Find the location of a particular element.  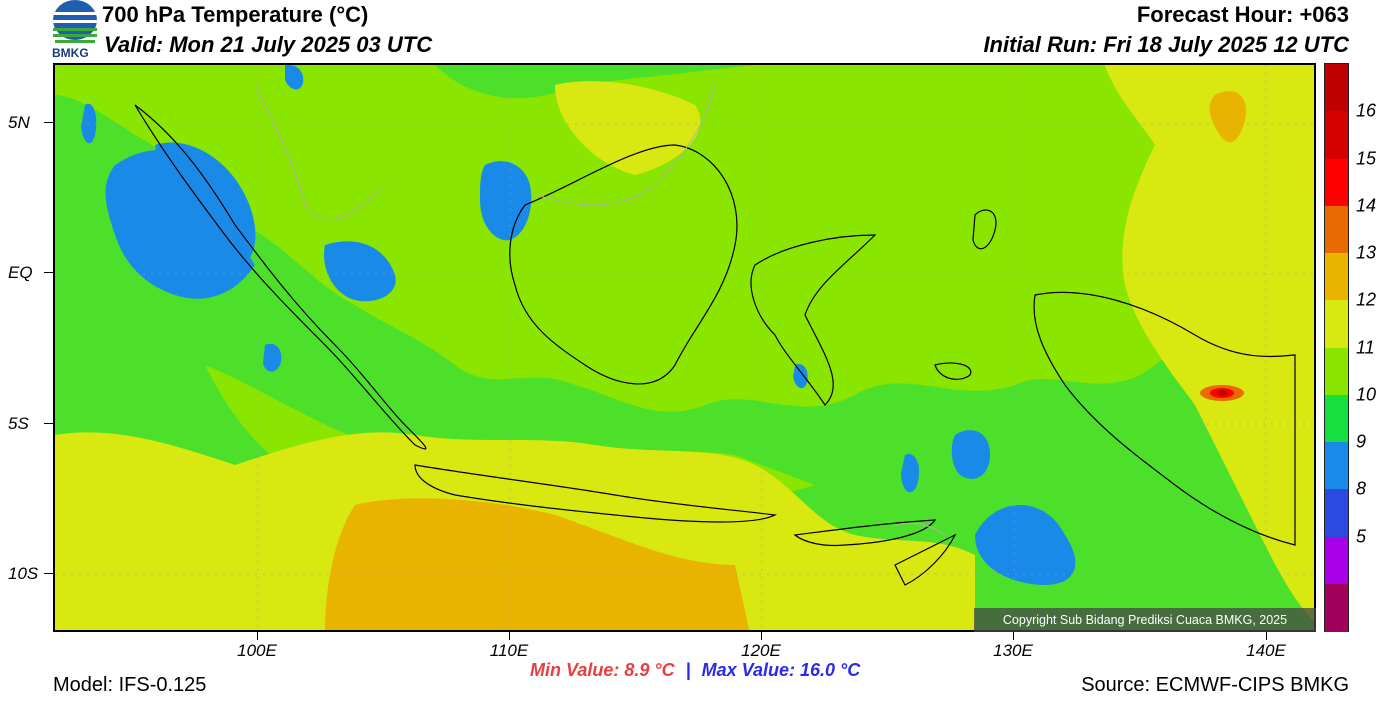

source-label: Source: ECMWF-CIPS BMKG is located at coordinates (1215, 685).